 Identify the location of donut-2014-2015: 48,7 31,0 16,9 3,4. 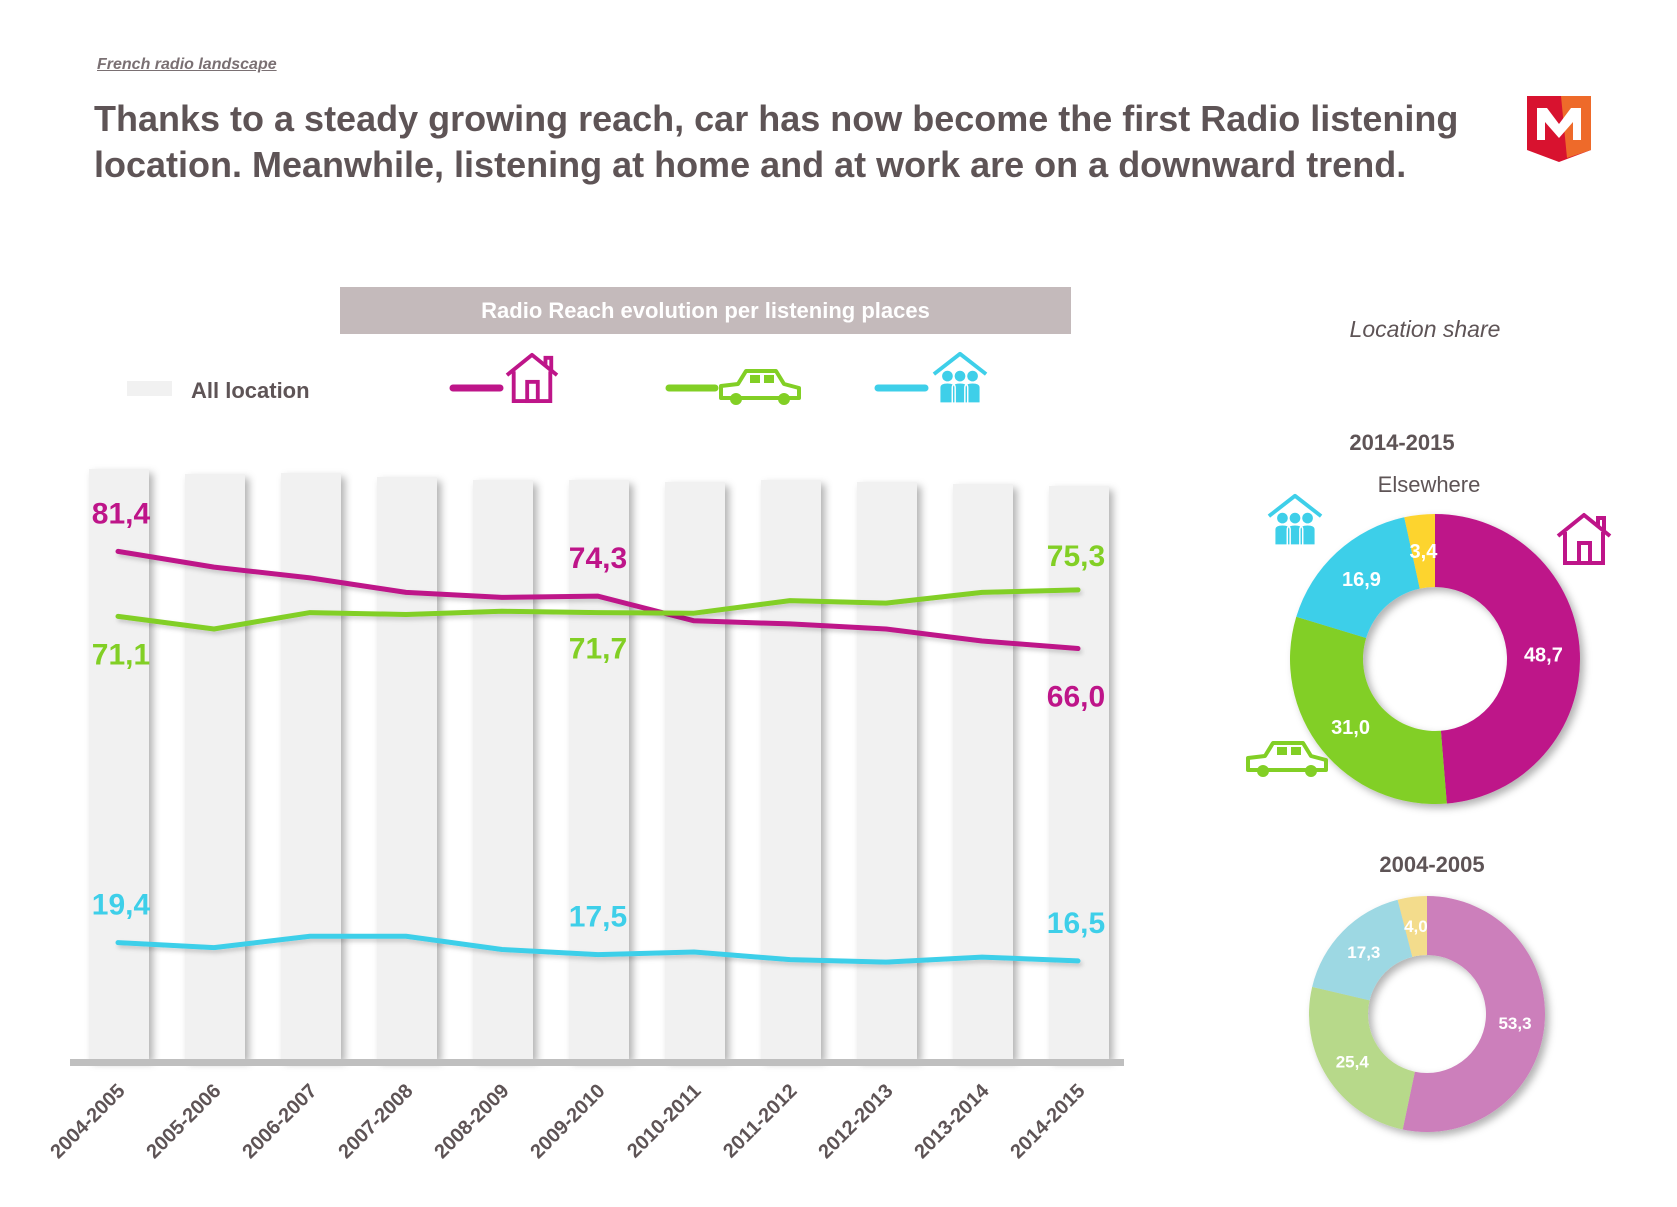
(1435, 659).